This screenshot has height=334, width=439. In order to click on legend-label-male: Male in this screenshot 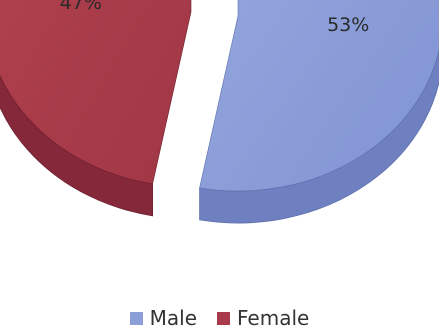, I will do `click(173, 318)`.